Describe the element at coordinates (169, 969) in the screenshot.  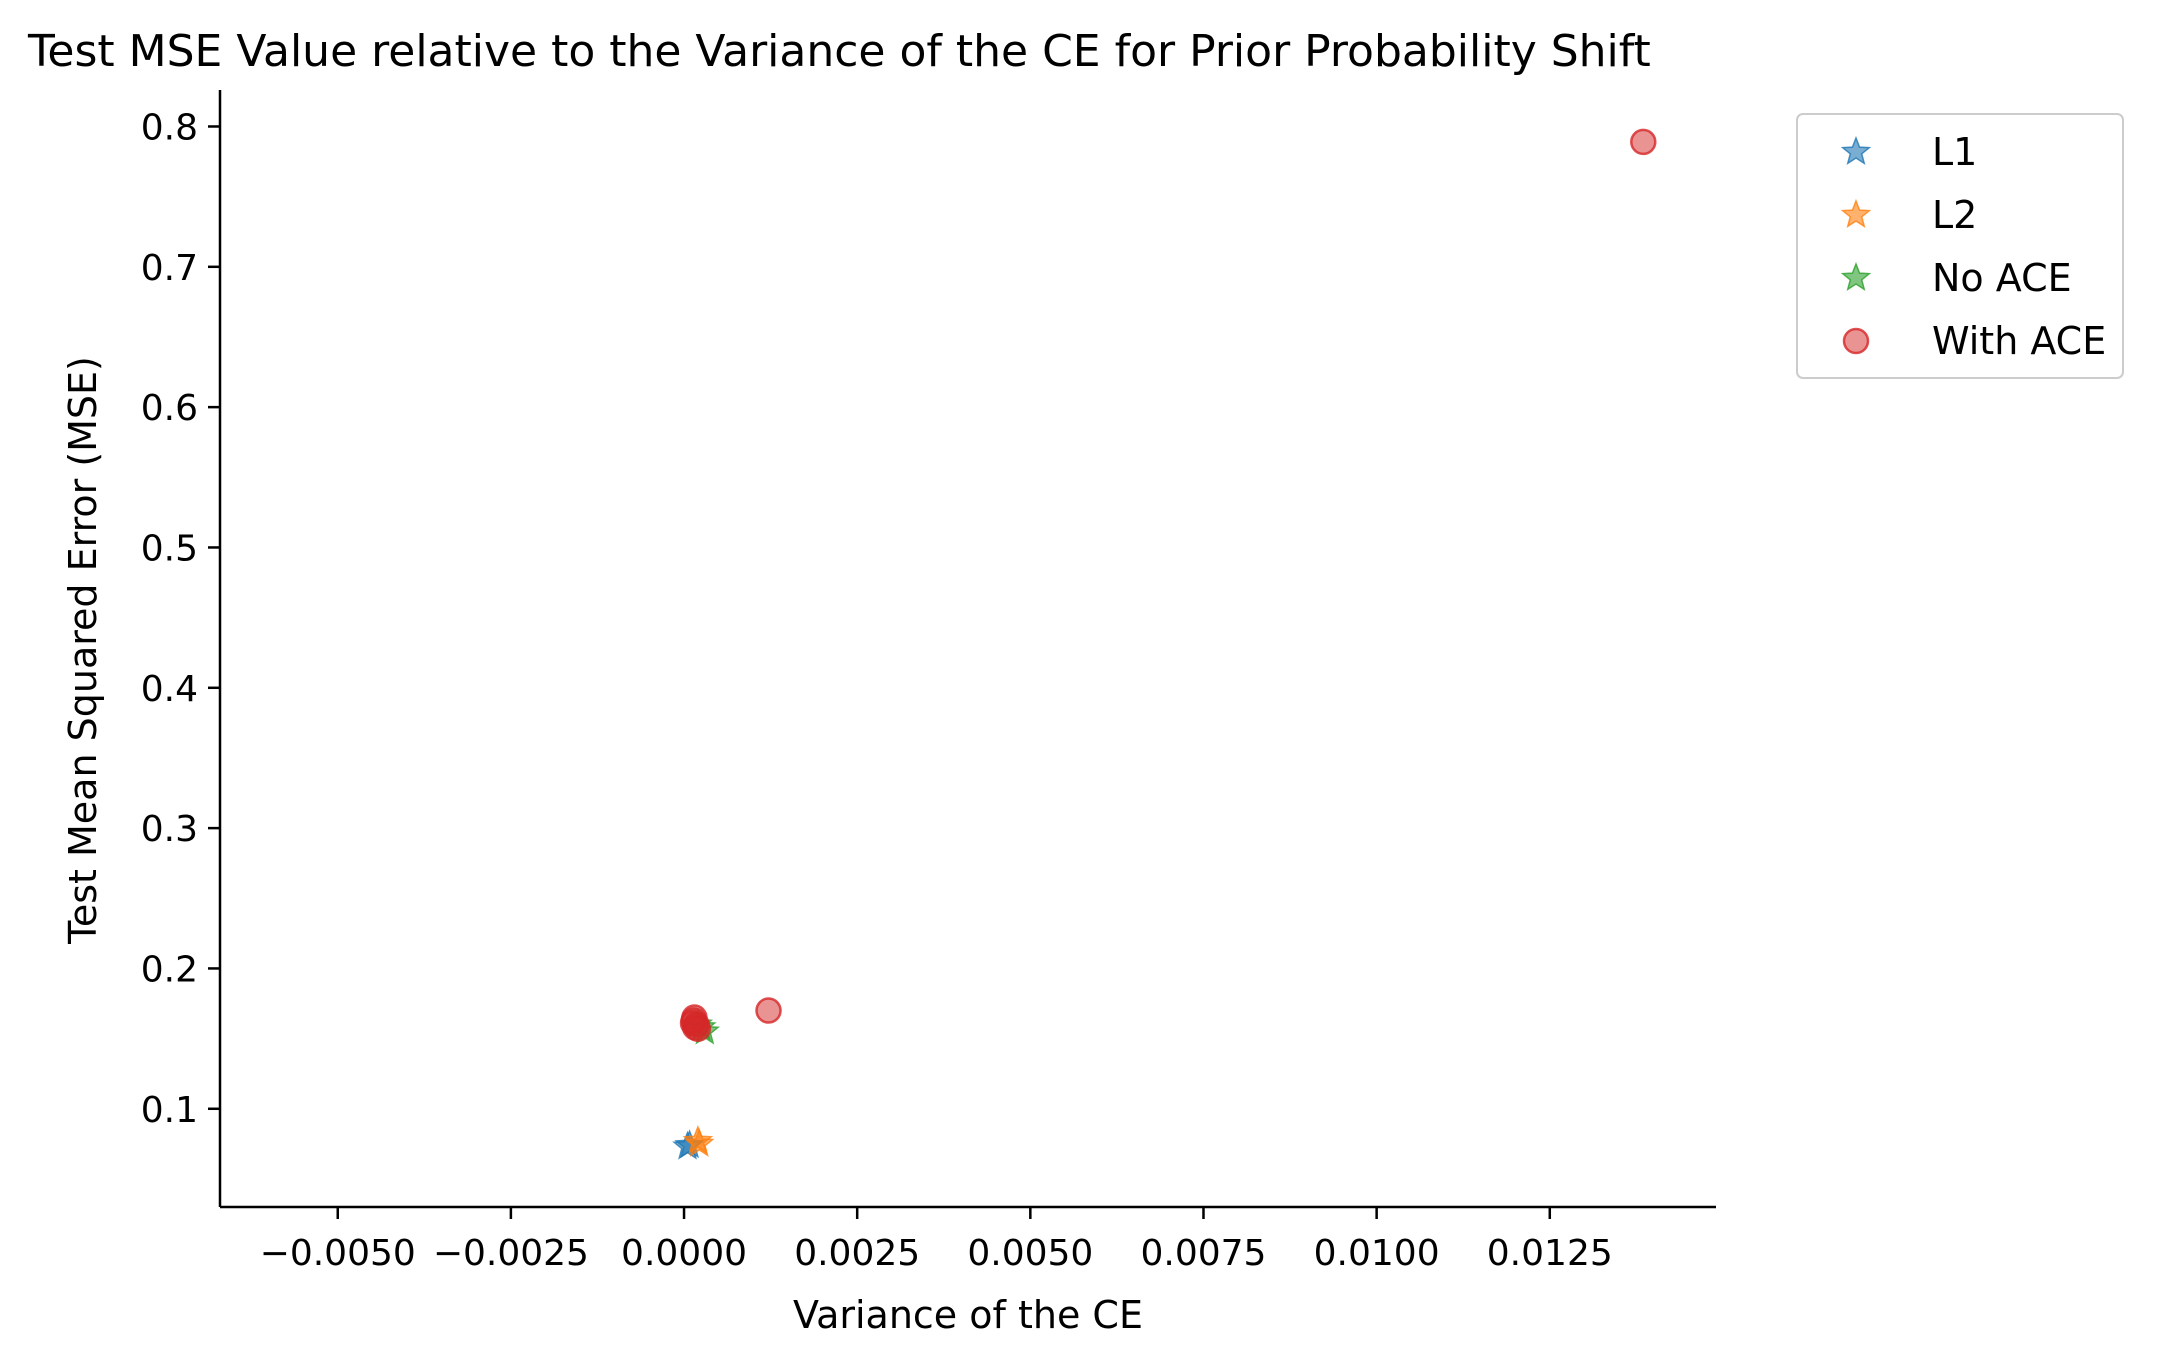
I see `y-tick-label: 0.2` at that location.